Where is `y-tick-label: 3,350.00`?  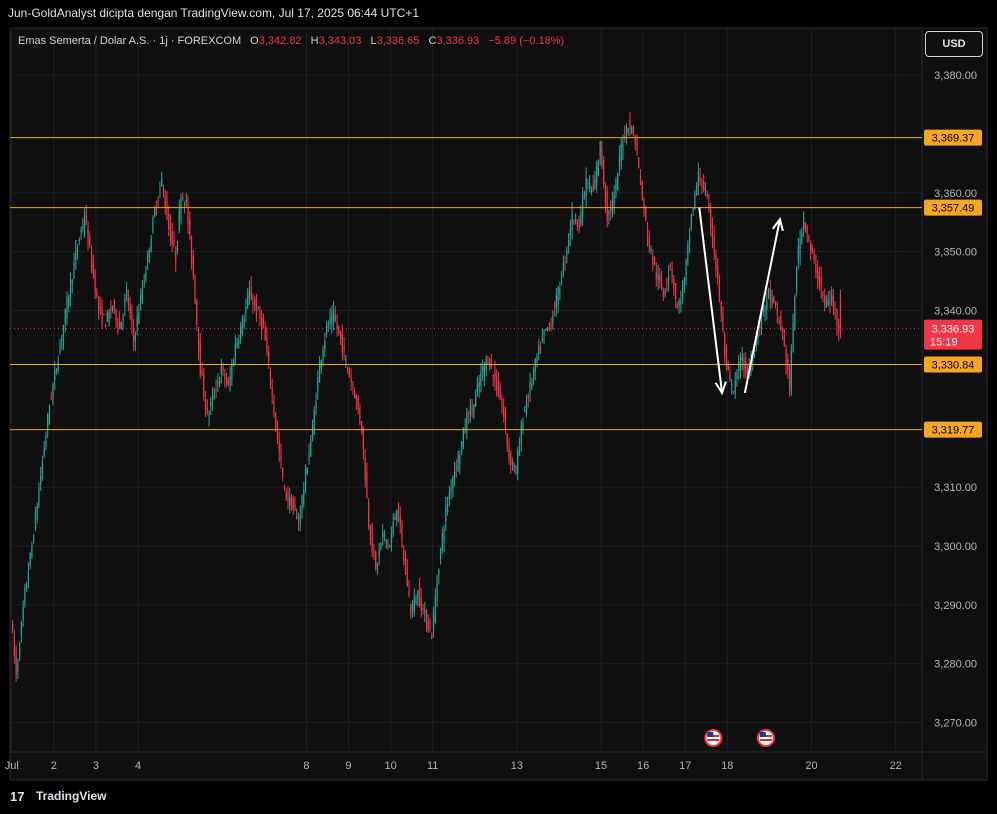 y-tick-label: 3,350.00 is located at coordinates (955, 253).